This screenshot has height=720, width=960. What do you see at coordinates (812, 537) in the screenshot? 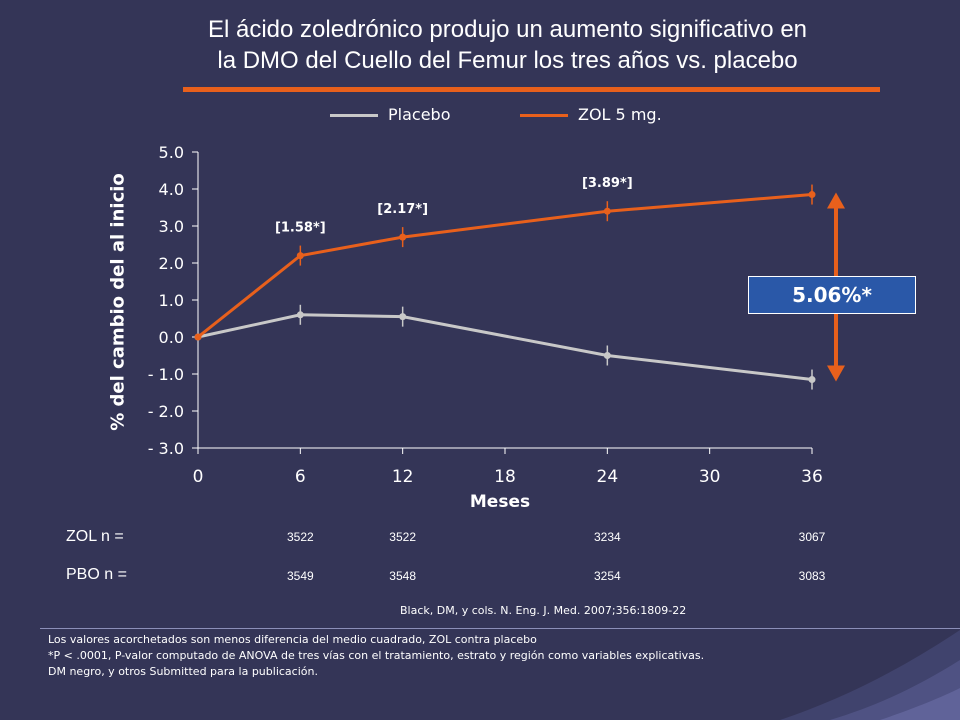
I see `zol-n-value: 3067` at bounding box center [812, 537].